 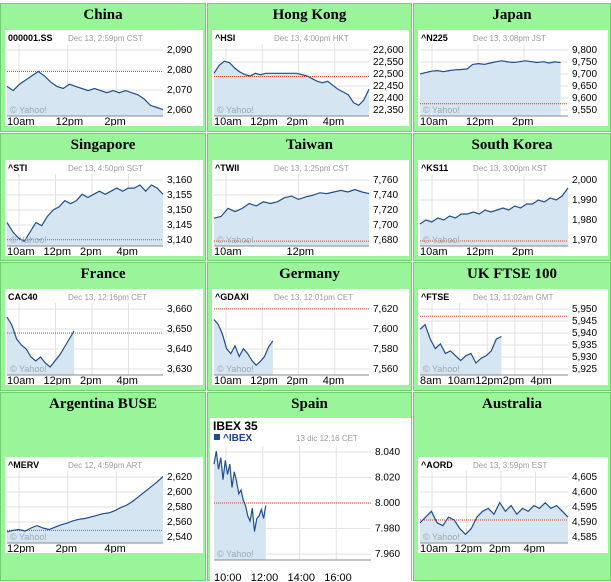 I want to click on y-tick-label: 22,400, so click(x=388, y=98).